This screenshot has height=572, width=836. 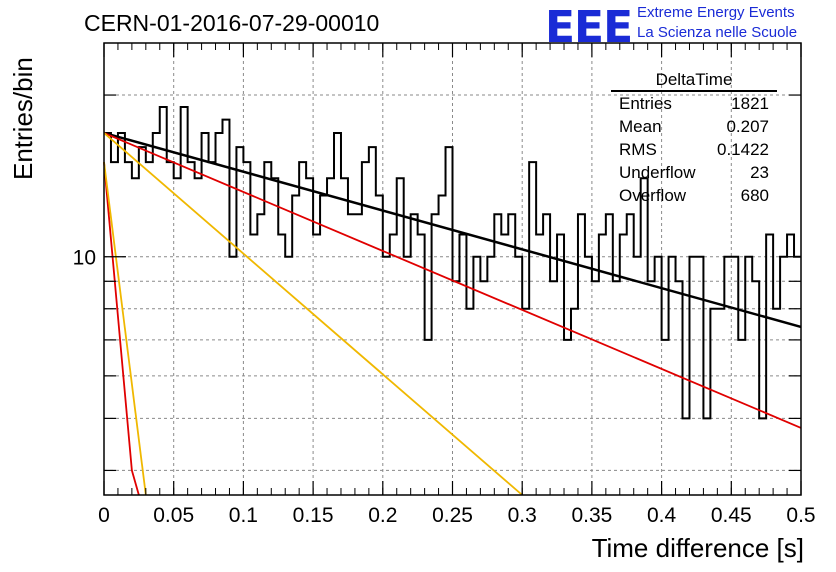 I want to click on y-tick-label: 10, so click(x=84, y=258).